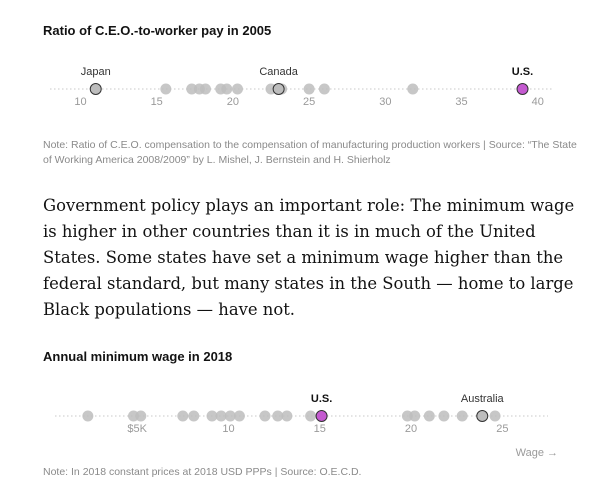 The image size is (610, 493). I want to click on min-wage-tick-label: $5K, so click(137, 429).